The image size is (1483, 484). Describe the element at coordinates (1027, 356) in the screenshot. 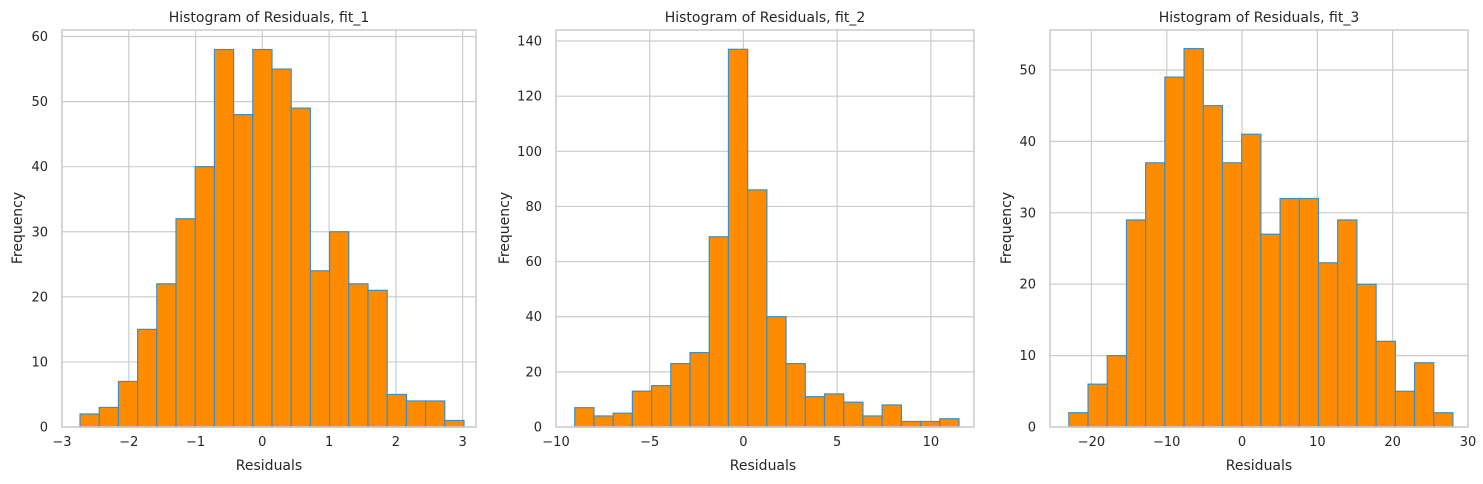

I see `y-tick-label: 10` at that location.